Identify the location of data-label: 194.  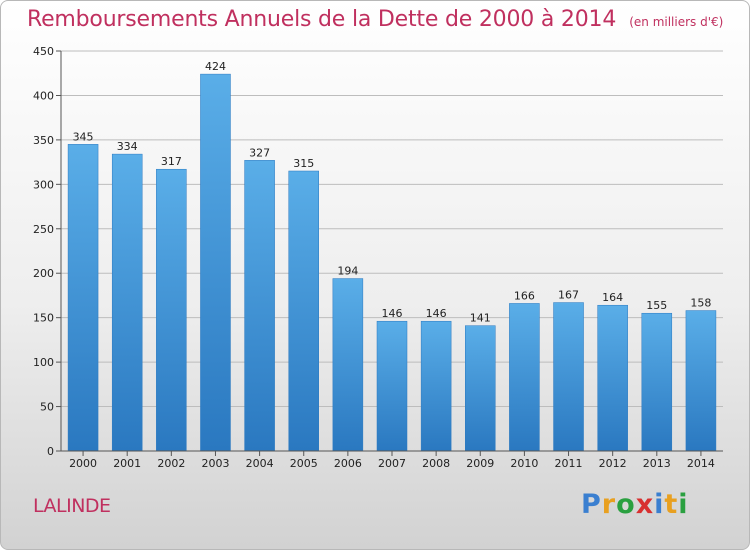
(347, 271).